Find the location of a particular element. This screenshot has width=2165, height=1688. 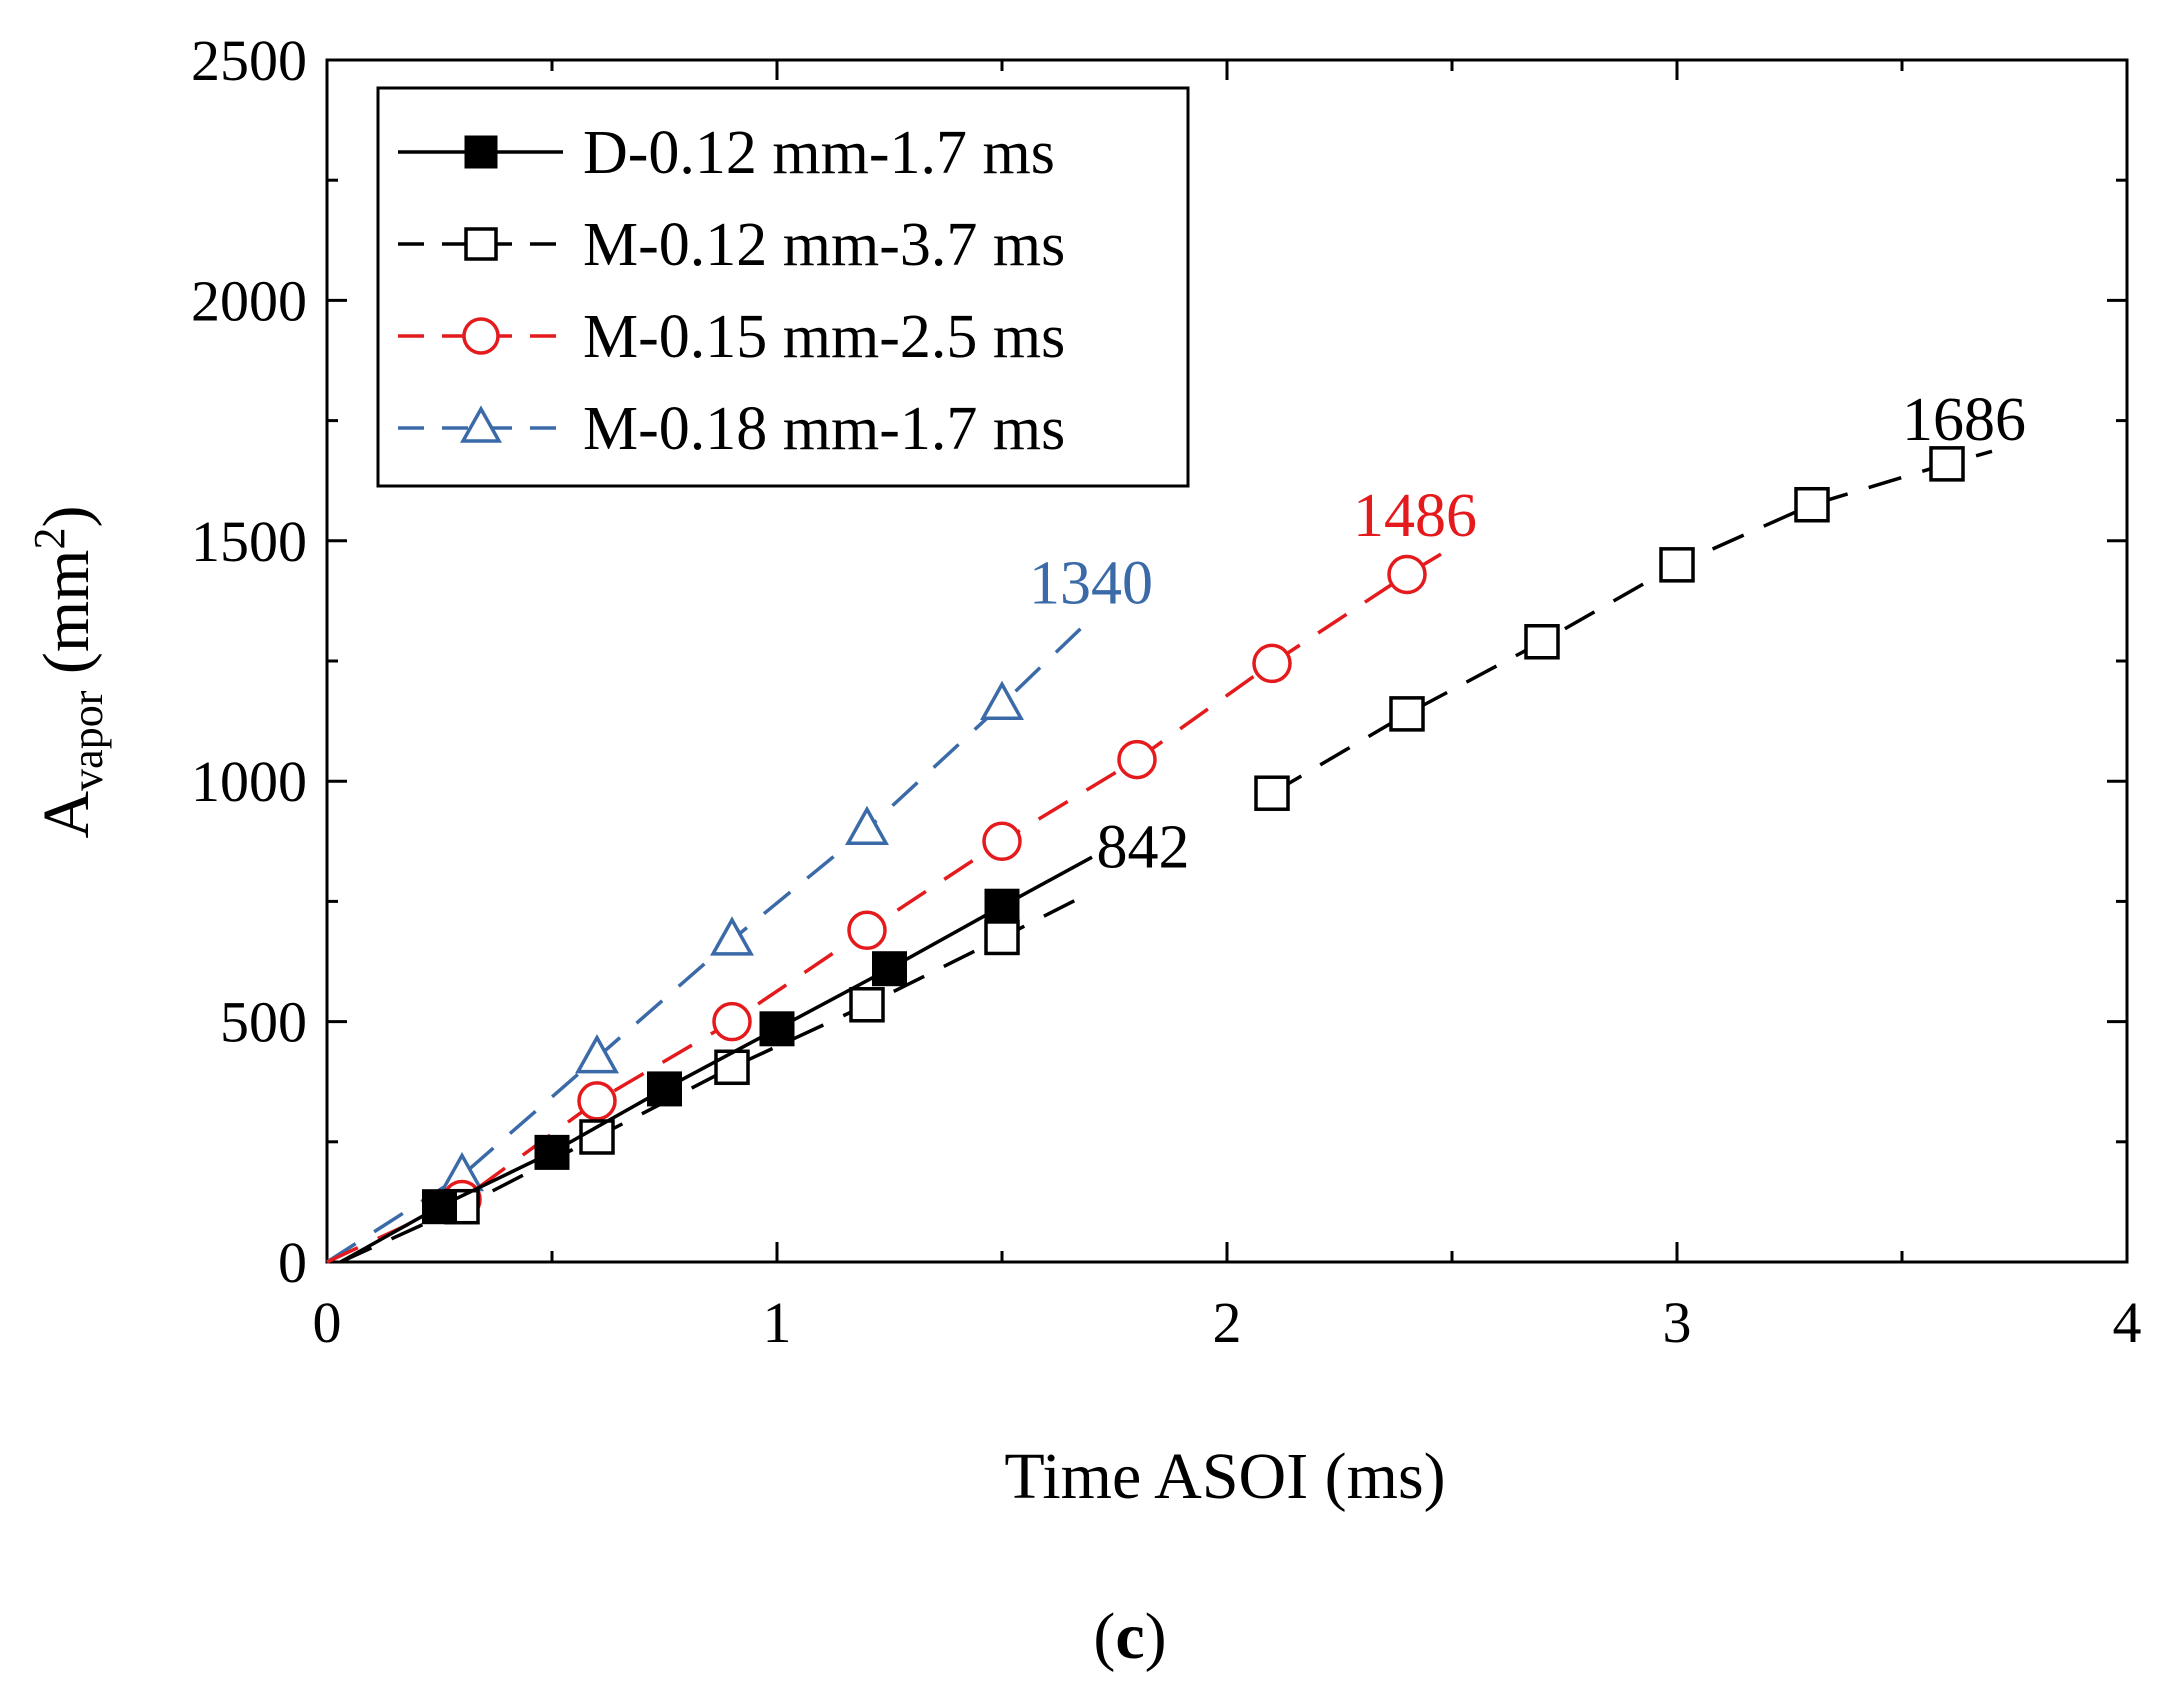

figure-caption: (c) is located at coordinates (1129, 1636).